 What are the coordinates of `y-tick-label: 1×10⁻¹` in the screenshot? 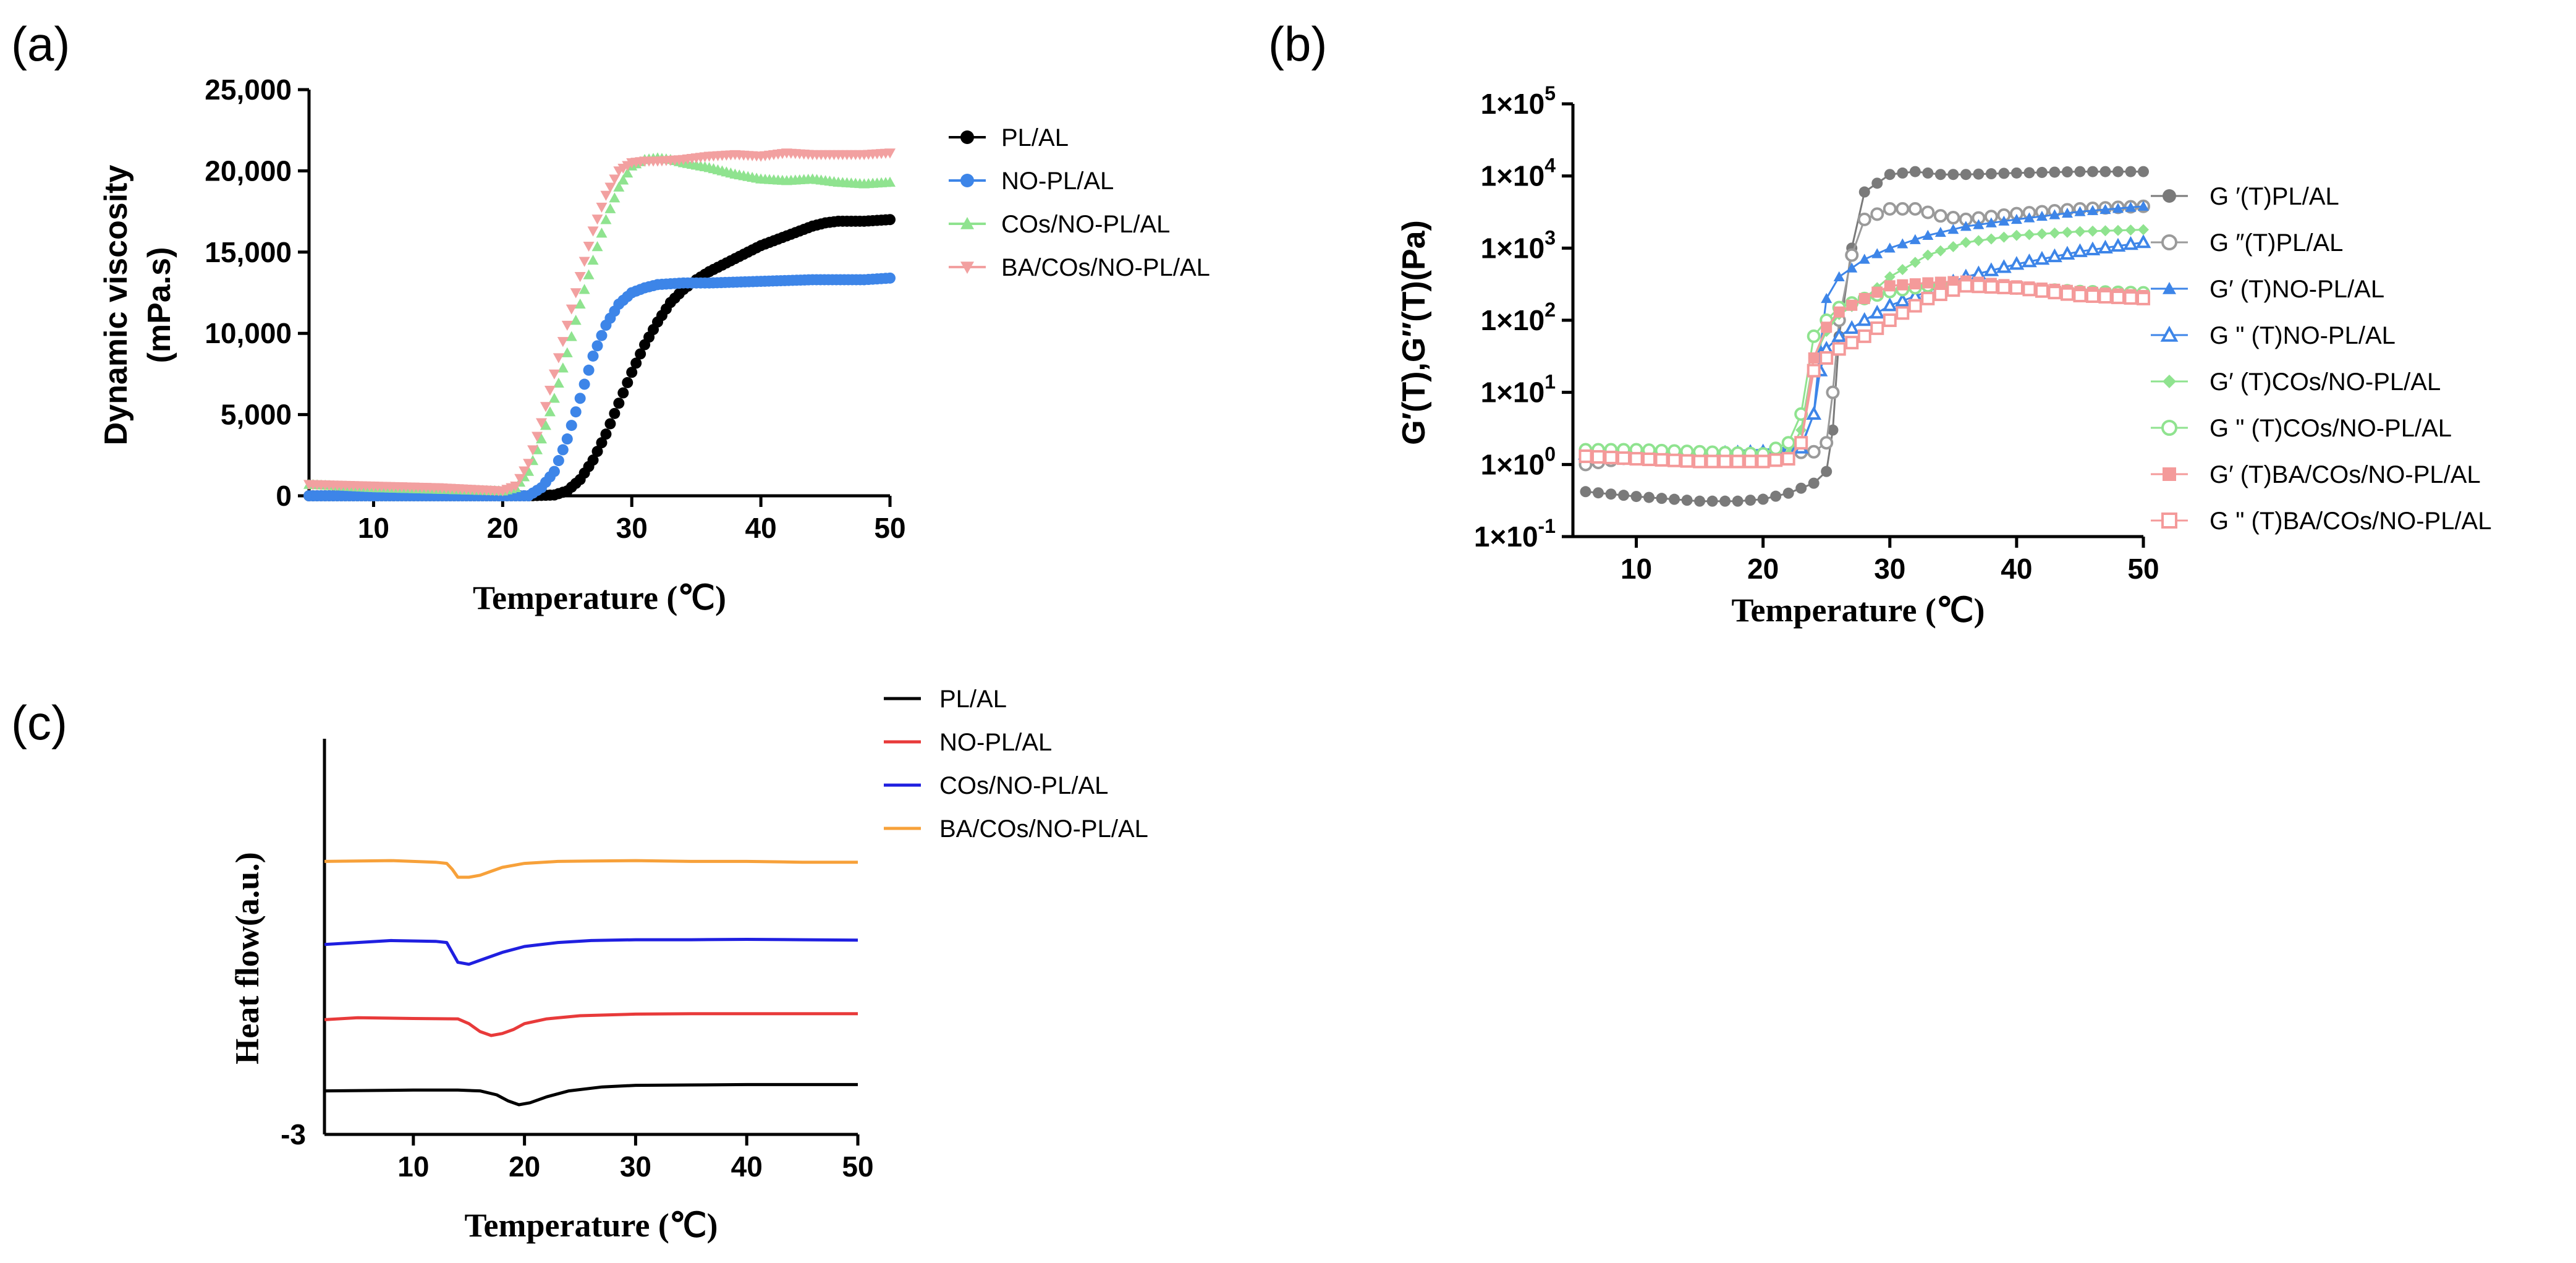 It's located at (1515, 534).